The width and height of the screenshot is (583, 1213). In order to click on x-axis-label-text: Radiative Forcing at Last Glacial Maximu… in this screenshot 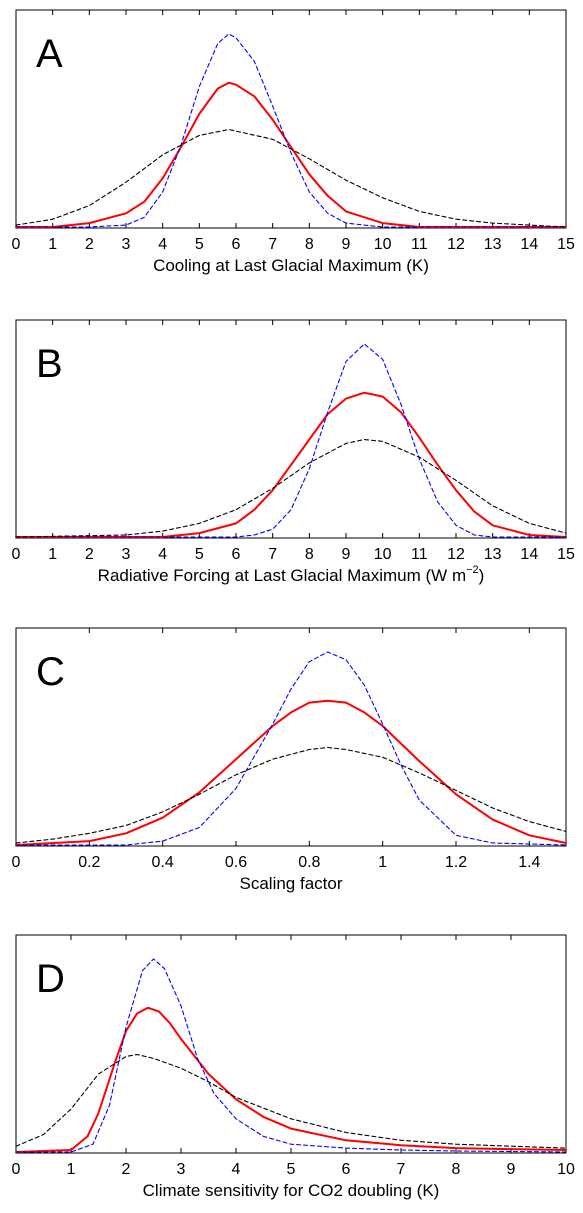, I will do `click(282, 575)`.